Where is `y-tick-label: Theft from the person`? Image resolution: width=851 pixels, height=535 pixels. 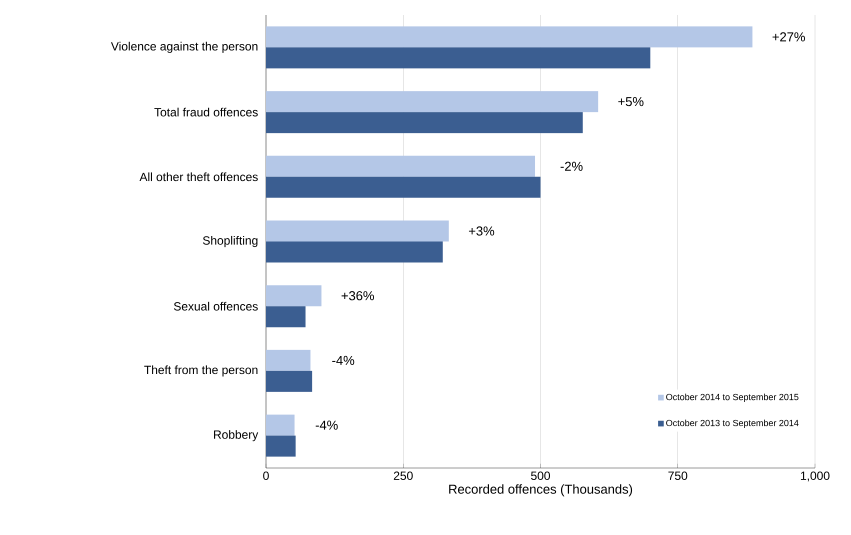
y-tick-label: Theft from the person is located at coordinates (201, 371).